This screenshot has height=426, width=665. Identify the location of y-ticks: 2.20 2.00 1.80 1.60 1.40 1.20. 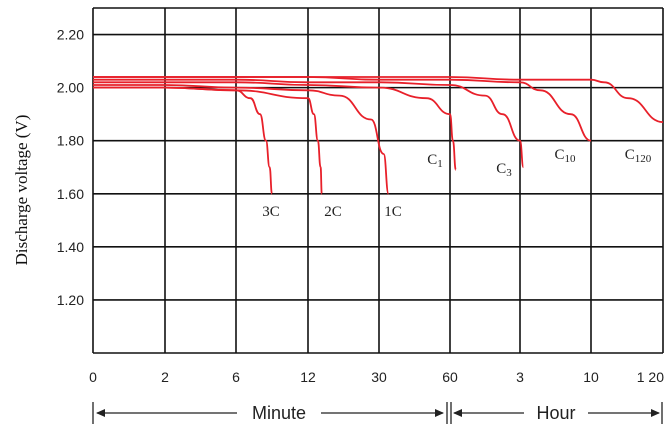
(70, 167).